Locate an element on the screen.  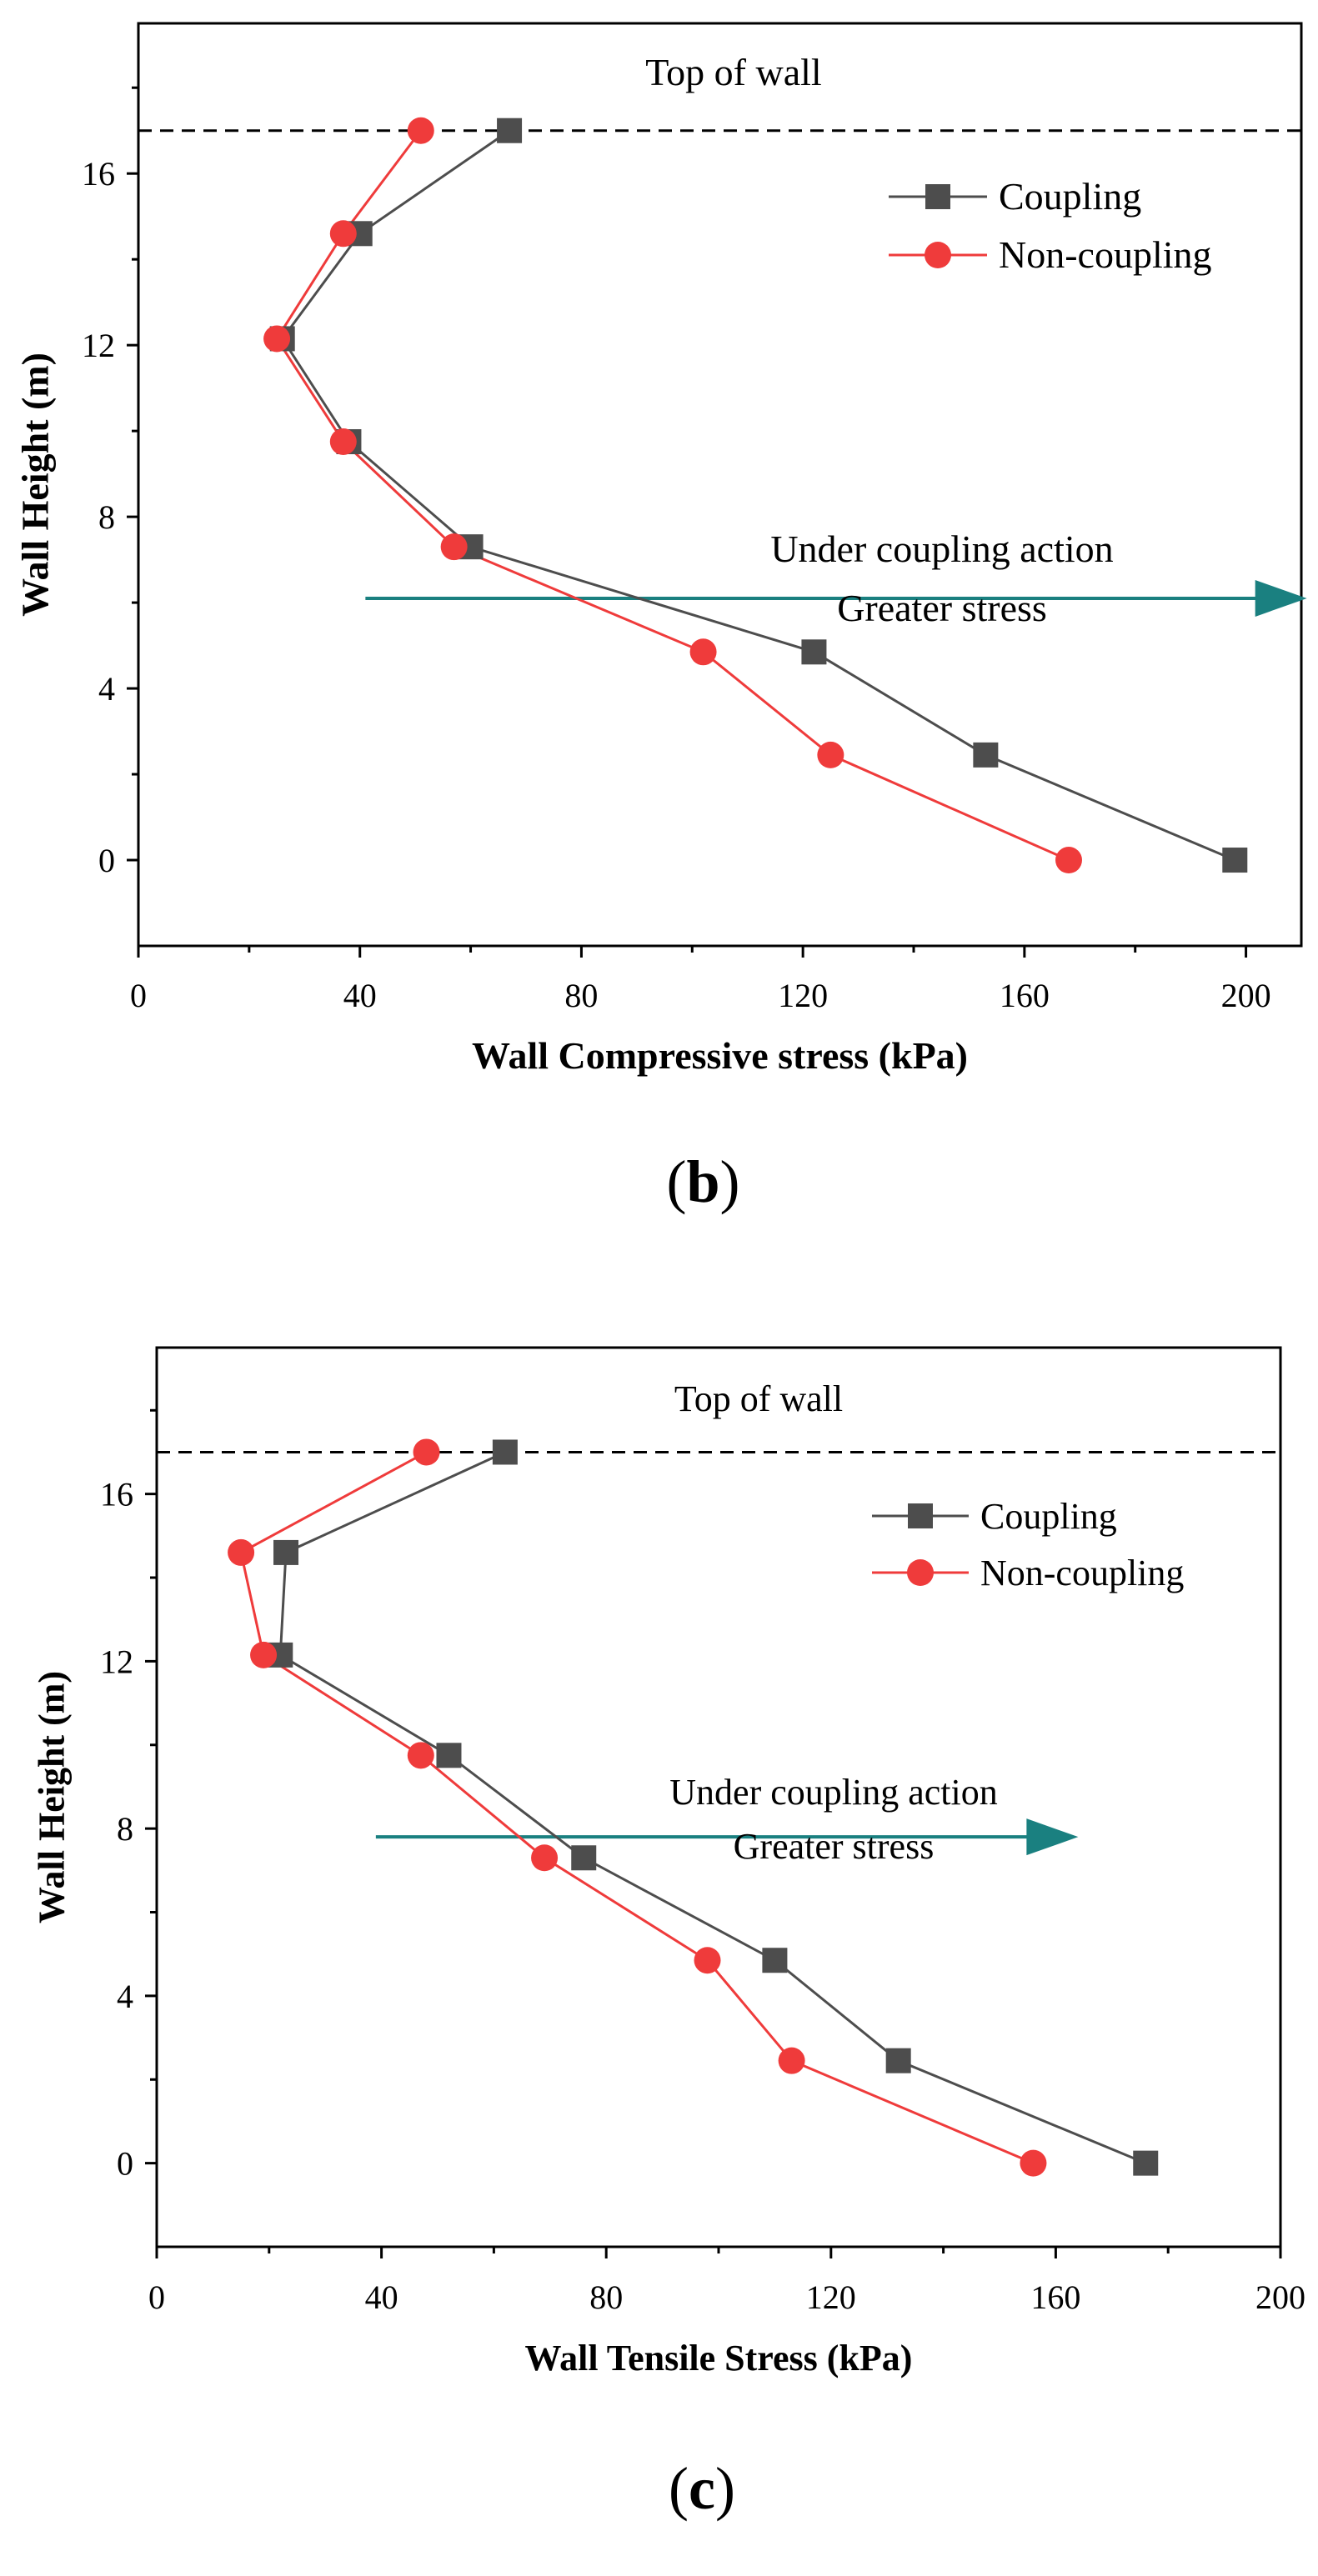
panel-label: (c) is located at coordinates (702, 2489).